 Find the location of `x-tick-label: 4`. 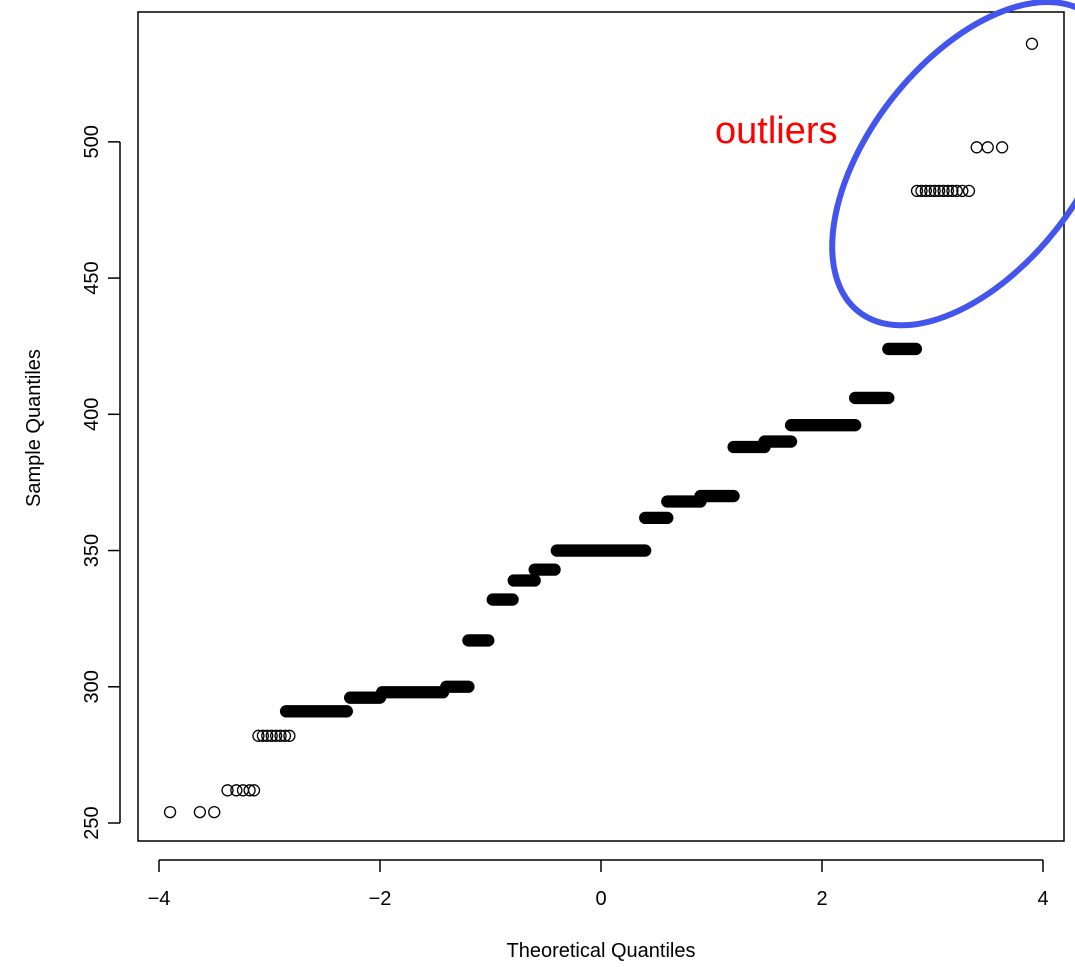

x-tick-label: 4 is located at coordinates (1042, 899).